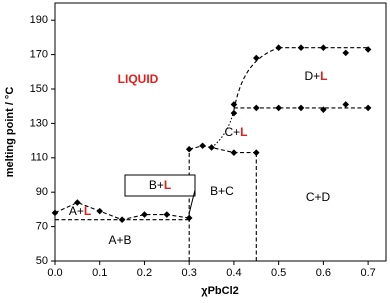 This screenshot has height=303, width=390. Describe the element at coordinates (54, 273) in the screenshot. I see `x-tick-label: 0.0` at that location.